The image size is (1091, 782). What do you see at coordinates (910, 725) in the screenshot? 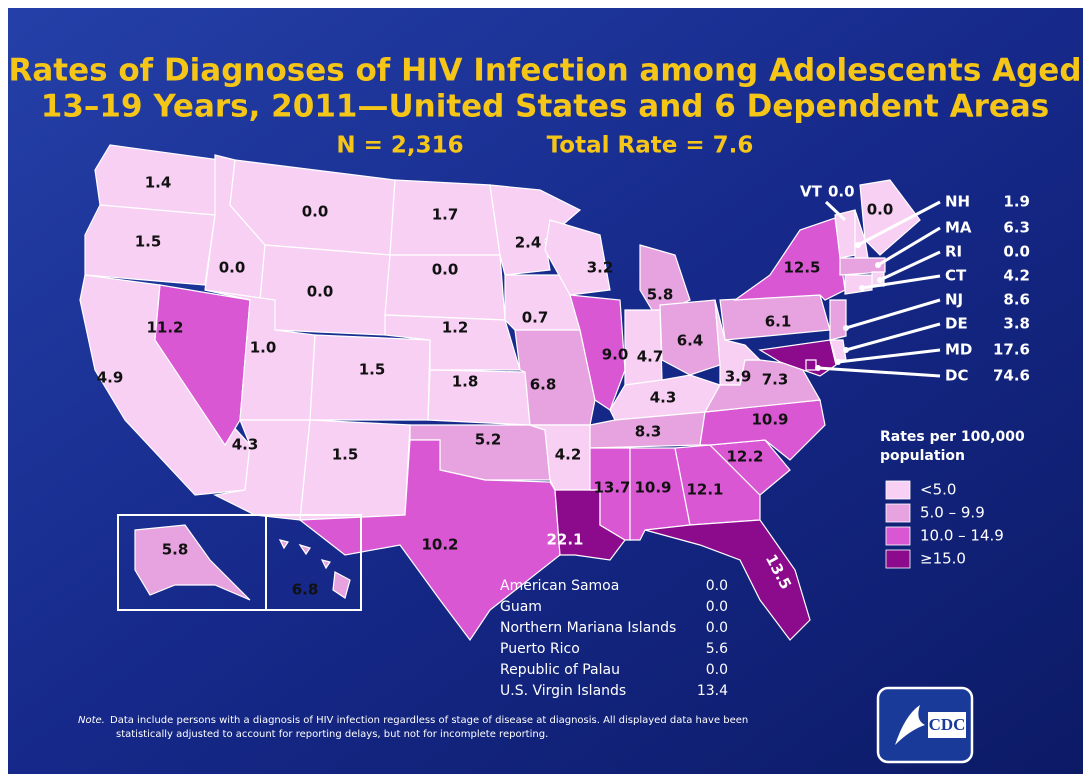
I see `logo-emblem` at bounding box center [910, 725].